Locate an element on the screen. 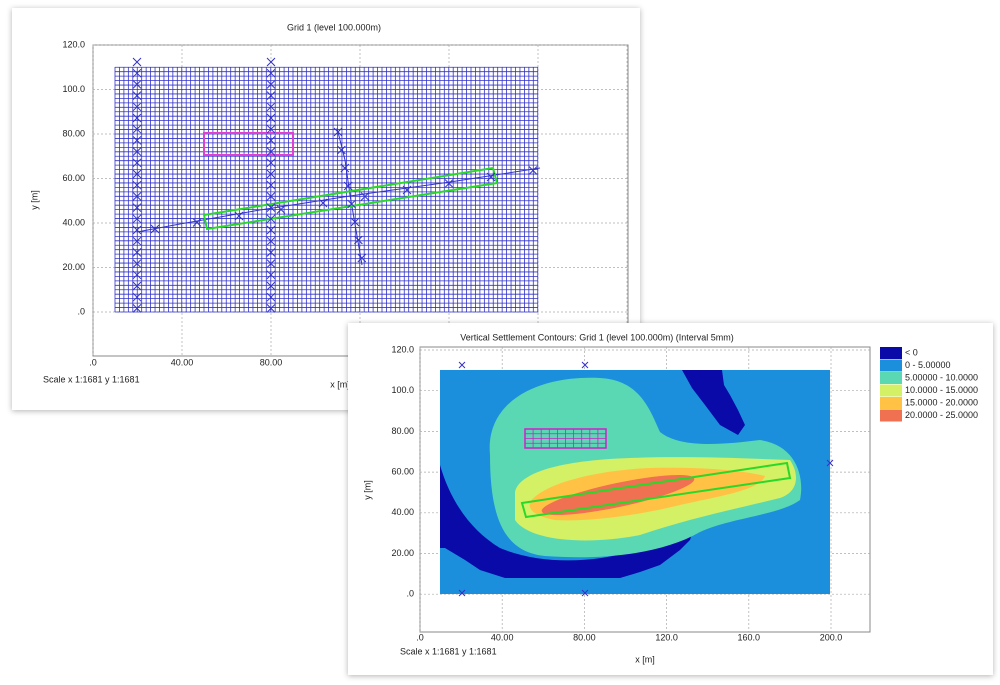 The height and width of the screenshot is (685, 1000). legend-label: 20.0000 - 25.0000 is located at coordinates (941, 415).